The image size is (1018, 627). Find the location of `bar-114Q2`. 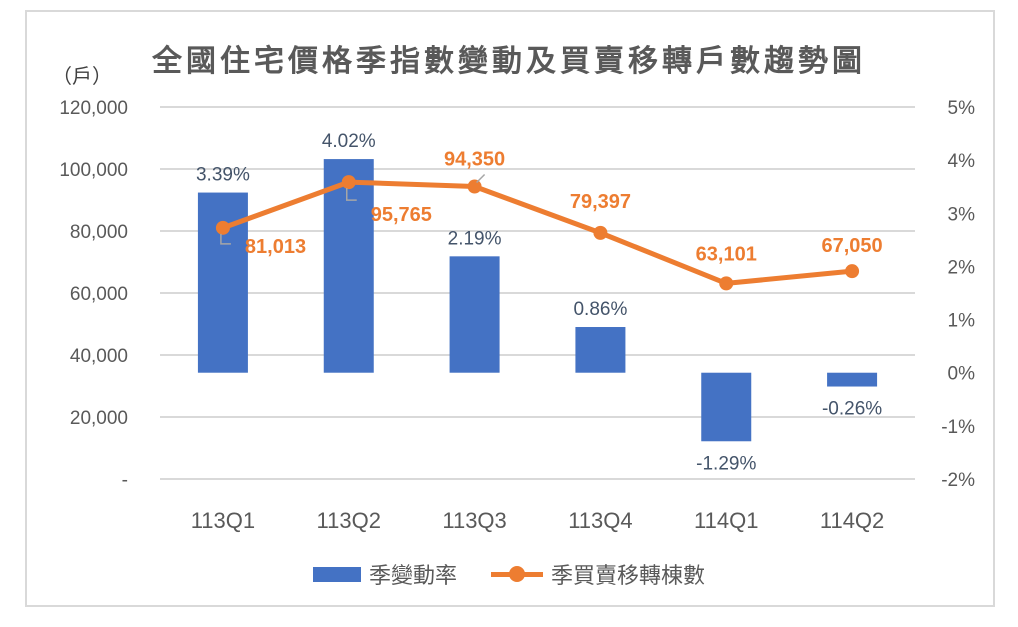

bar-114Q2 is located at coordinates (852, 379).